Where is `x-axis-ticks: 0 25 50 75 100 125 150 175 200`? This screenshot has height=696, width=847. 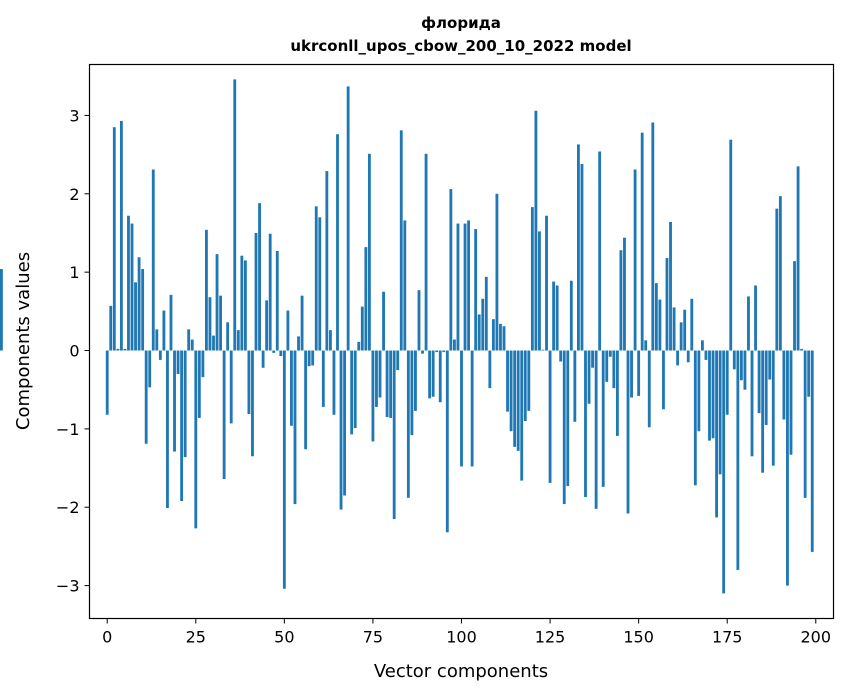
x-axis-ticks: 0 25 50 75 100 125 150 175 200 is located at coordinates (467, 632).